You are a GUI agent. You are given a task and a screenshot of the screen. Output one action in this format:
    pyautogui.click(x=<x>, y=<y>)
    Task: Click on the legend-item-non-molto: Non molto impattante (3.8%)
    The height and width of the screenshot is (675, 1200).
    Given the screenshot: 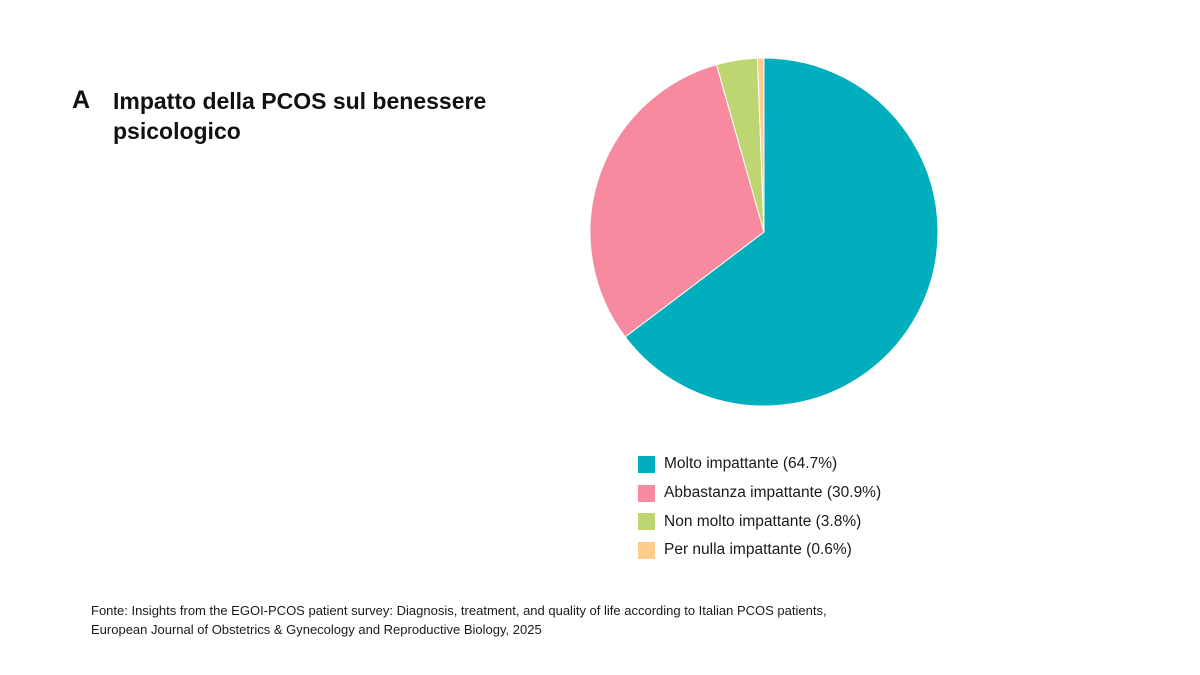 What is the action you would take?
    pyautogui.click(x=759, y=521)
    